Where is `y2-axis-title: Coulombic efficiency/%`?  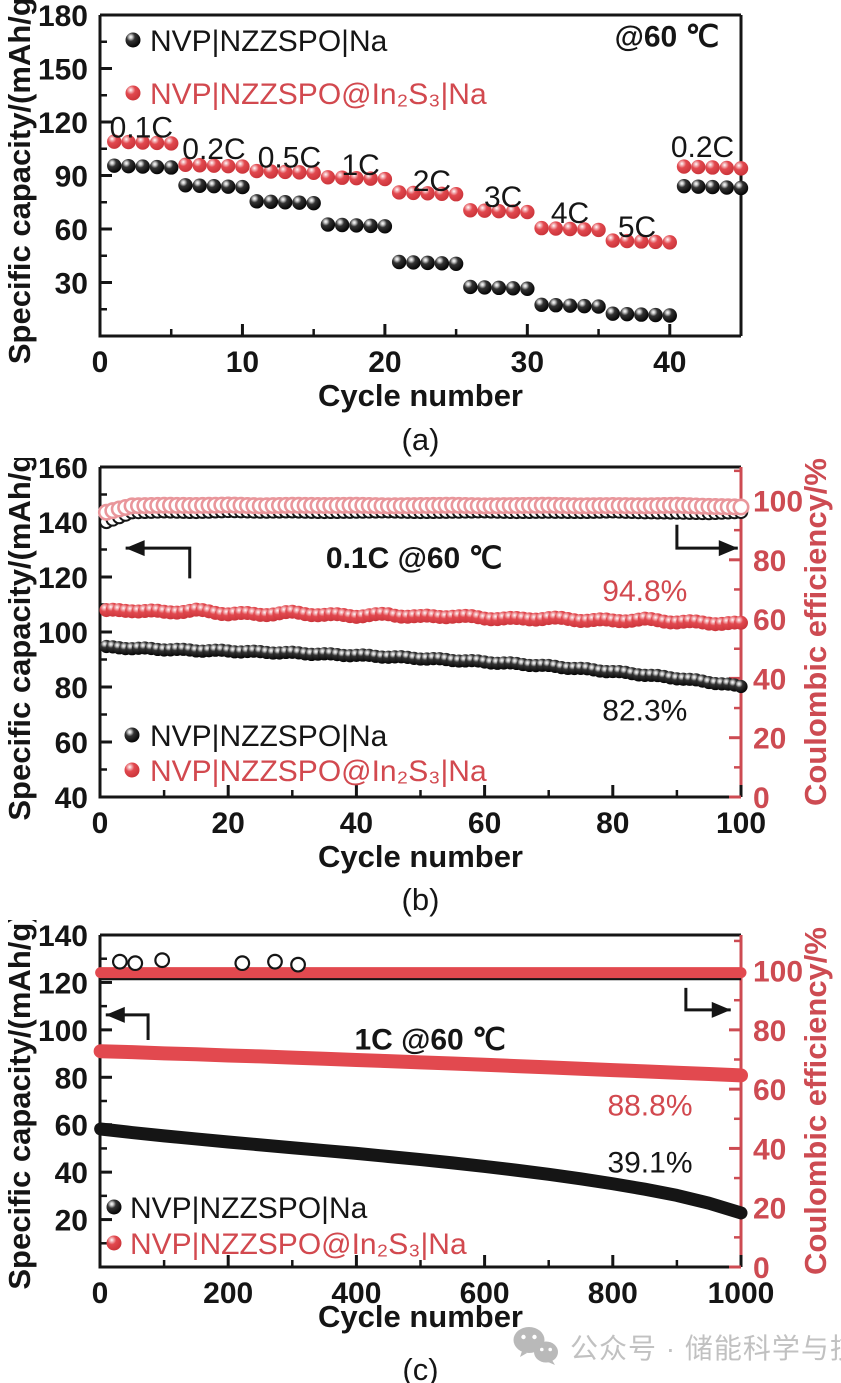
y2-axis-title: Coulombic efficiency/% is located at coordinates (815, 1101).